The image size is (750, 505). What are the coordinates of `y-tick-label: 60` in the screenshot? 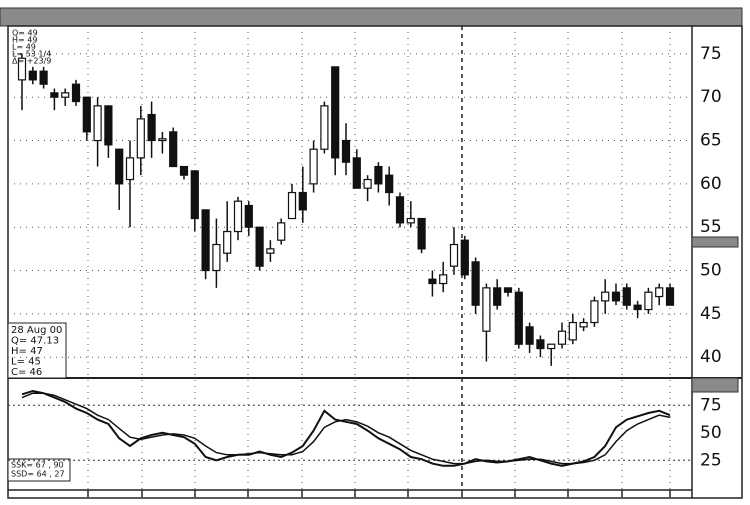 It's located at (711, 184).